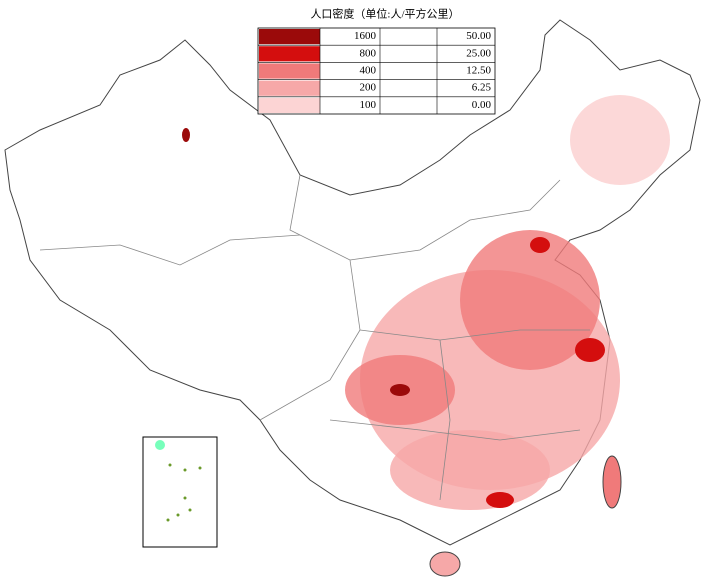  Describe the element at coordinates (178, 481) in the screenshot. I see `inset-islands` at that location.